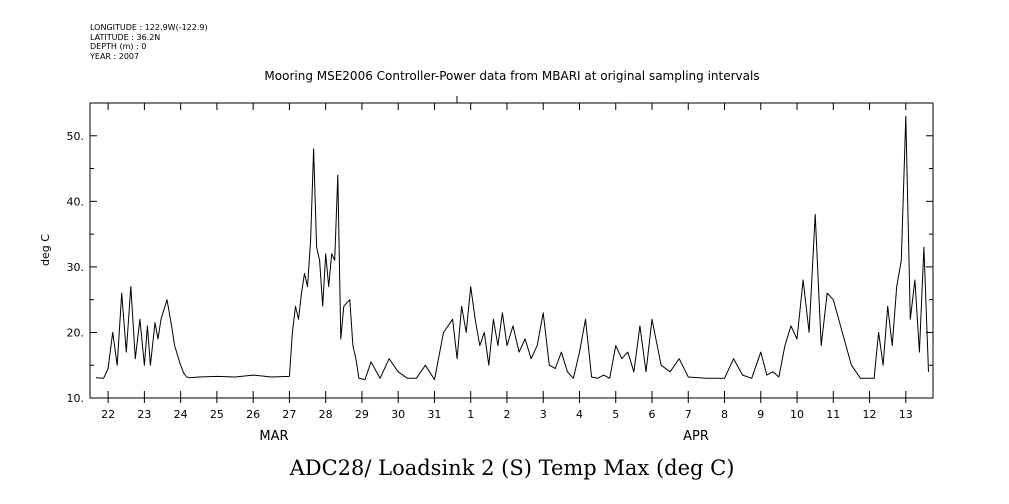 The image size is (1009, 504). What do you see at coordinates (688, 414) in the screenshot?
I see `x-tick-label: 7` at bounding box center [688, 414].